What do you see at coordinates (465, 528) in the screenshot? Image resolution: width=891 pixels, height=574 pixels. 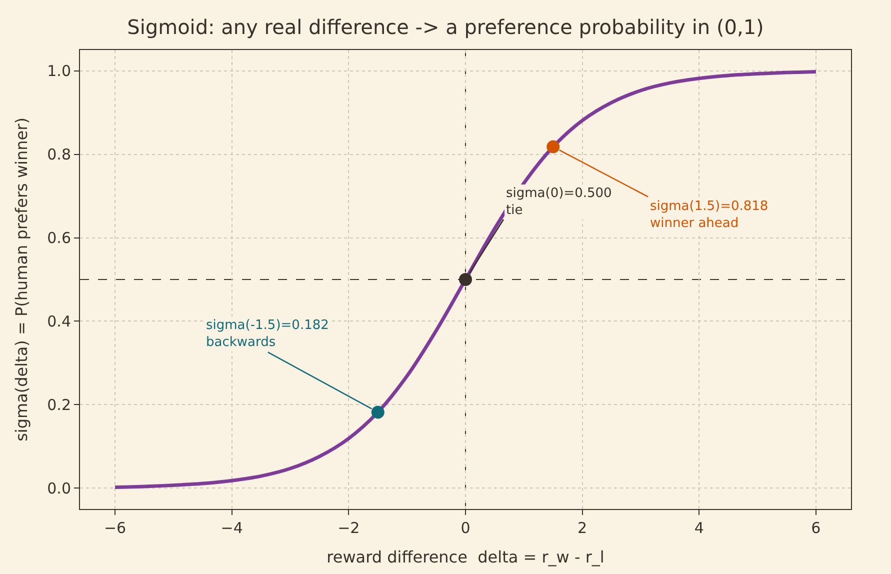 I see `x-tick-label: 0` at bounding box center [465, 528].